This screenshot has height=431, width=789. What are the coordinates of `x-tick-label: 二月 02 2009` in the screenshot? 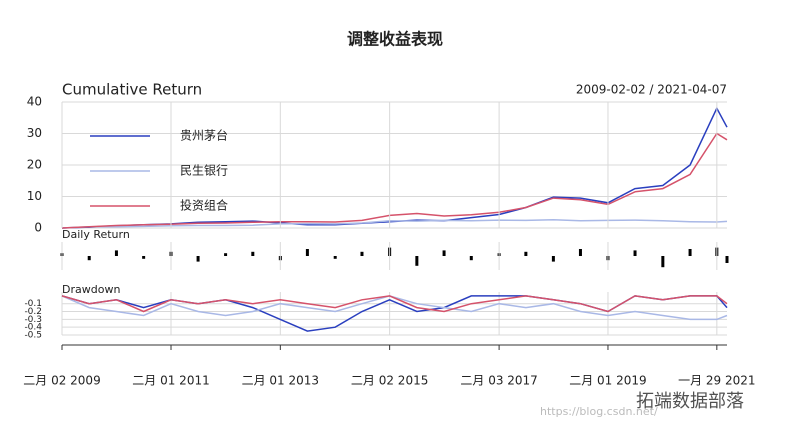 It's located at (61, 381).